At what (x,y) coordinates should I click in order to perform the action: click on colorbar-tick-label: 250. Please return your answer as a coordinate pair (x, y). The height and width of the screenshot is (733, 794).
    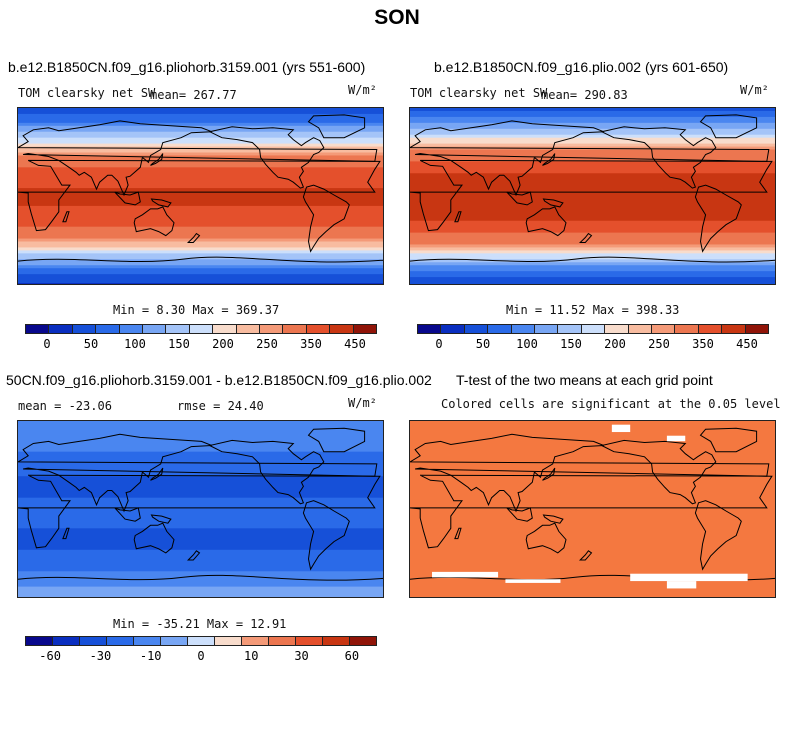
    Looking at the image, I should click on (659, 344).